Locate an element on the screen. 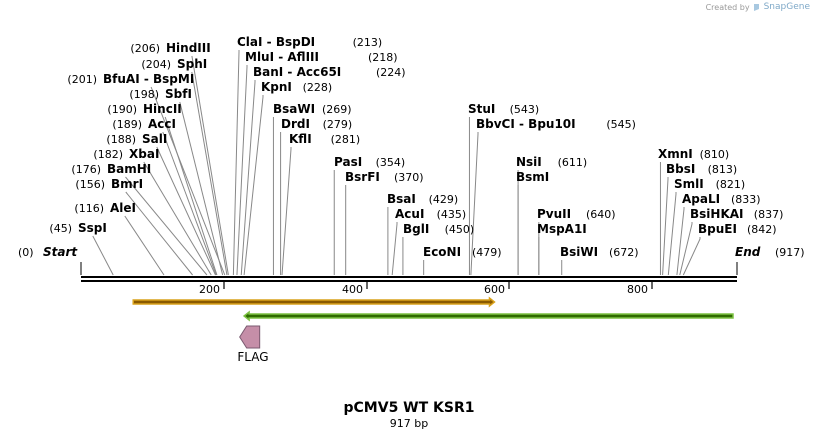 The height and width of the screenshot is (439, 818). enzyme-bbsi: BbsI (813) is located at coordinates (701, 169).